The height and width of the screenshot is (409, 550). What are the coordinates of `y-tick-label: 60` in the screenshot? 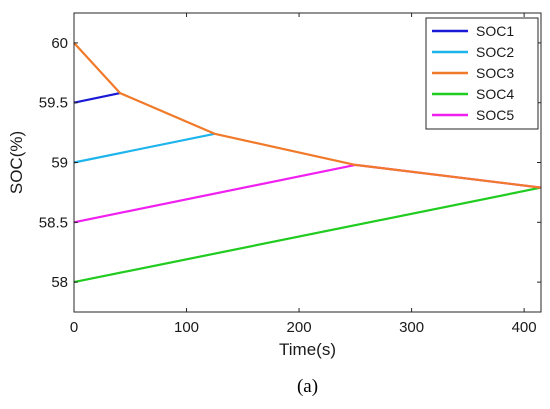 It's located at (59, 43).